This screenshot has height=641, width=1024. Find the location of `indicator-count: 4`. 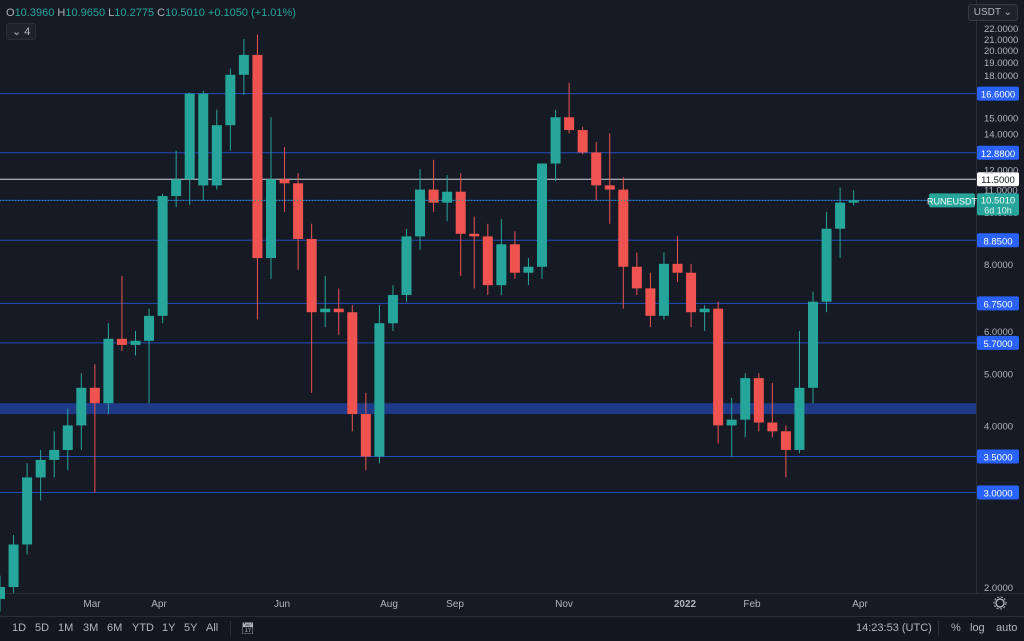

indicator-count: 4 is located at coordinates (27, 32).